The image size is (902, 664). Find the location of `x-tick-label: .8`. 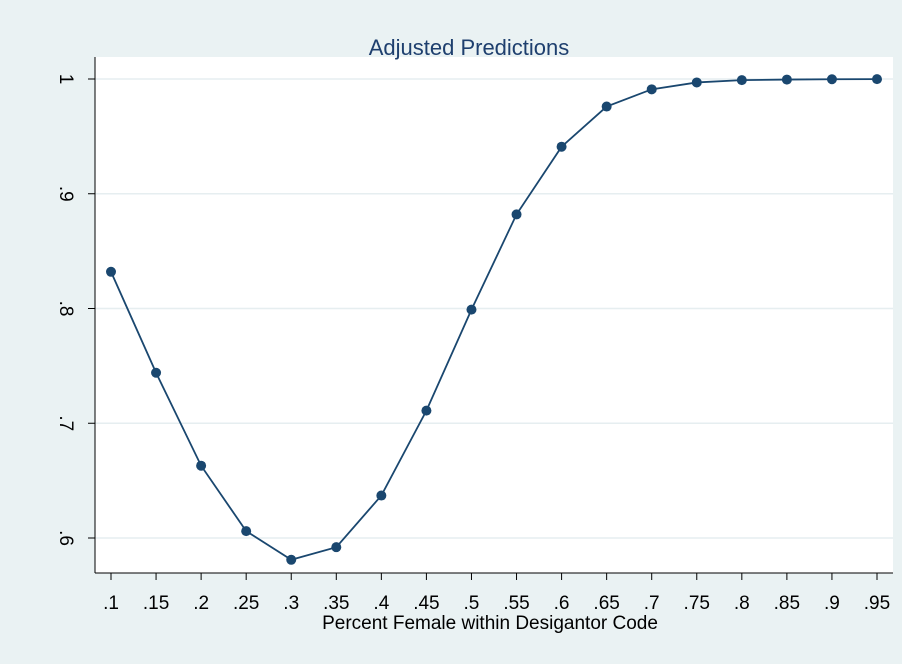

x-tick-label: .8 is located at coordinates (742, 603).